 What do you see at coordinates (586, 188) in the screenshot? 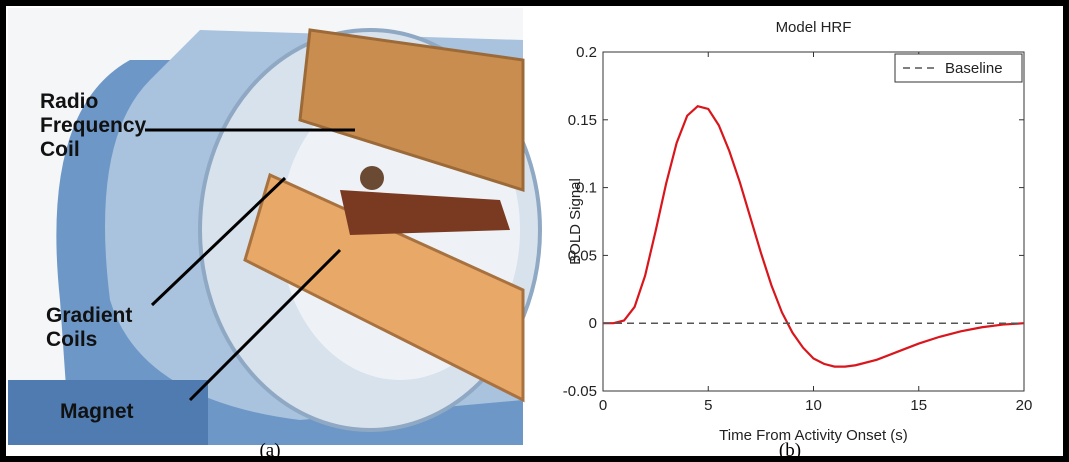
I see `y-tick-label: 0.1` at bounding box center [586, 188].